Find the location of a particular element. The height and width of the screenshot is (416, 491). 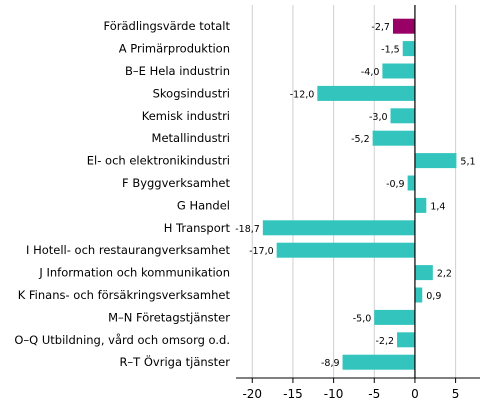

category-label: J Information och kommunikation is located at coordinates (134, 273).